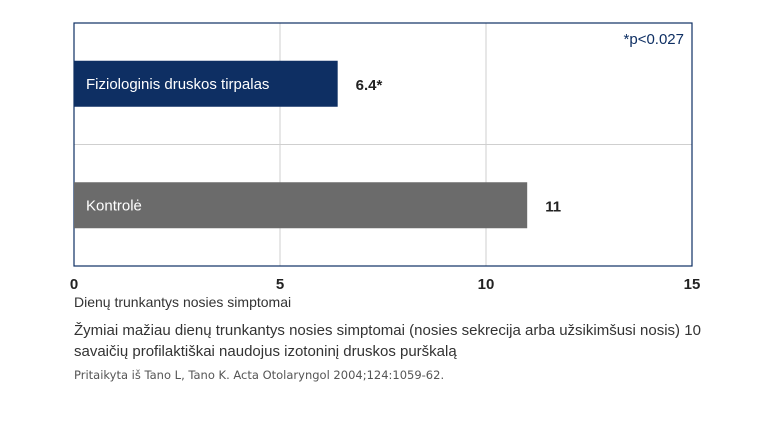  I want to click on significance-annotation: *p<0.027, so click(654, 39).